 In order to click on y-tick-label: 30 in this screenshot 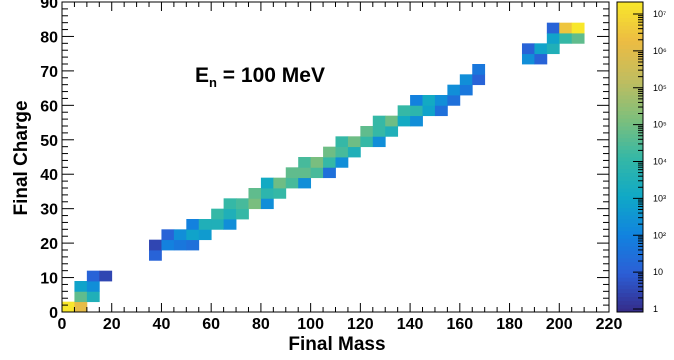, I will do `click(49, 210)`.